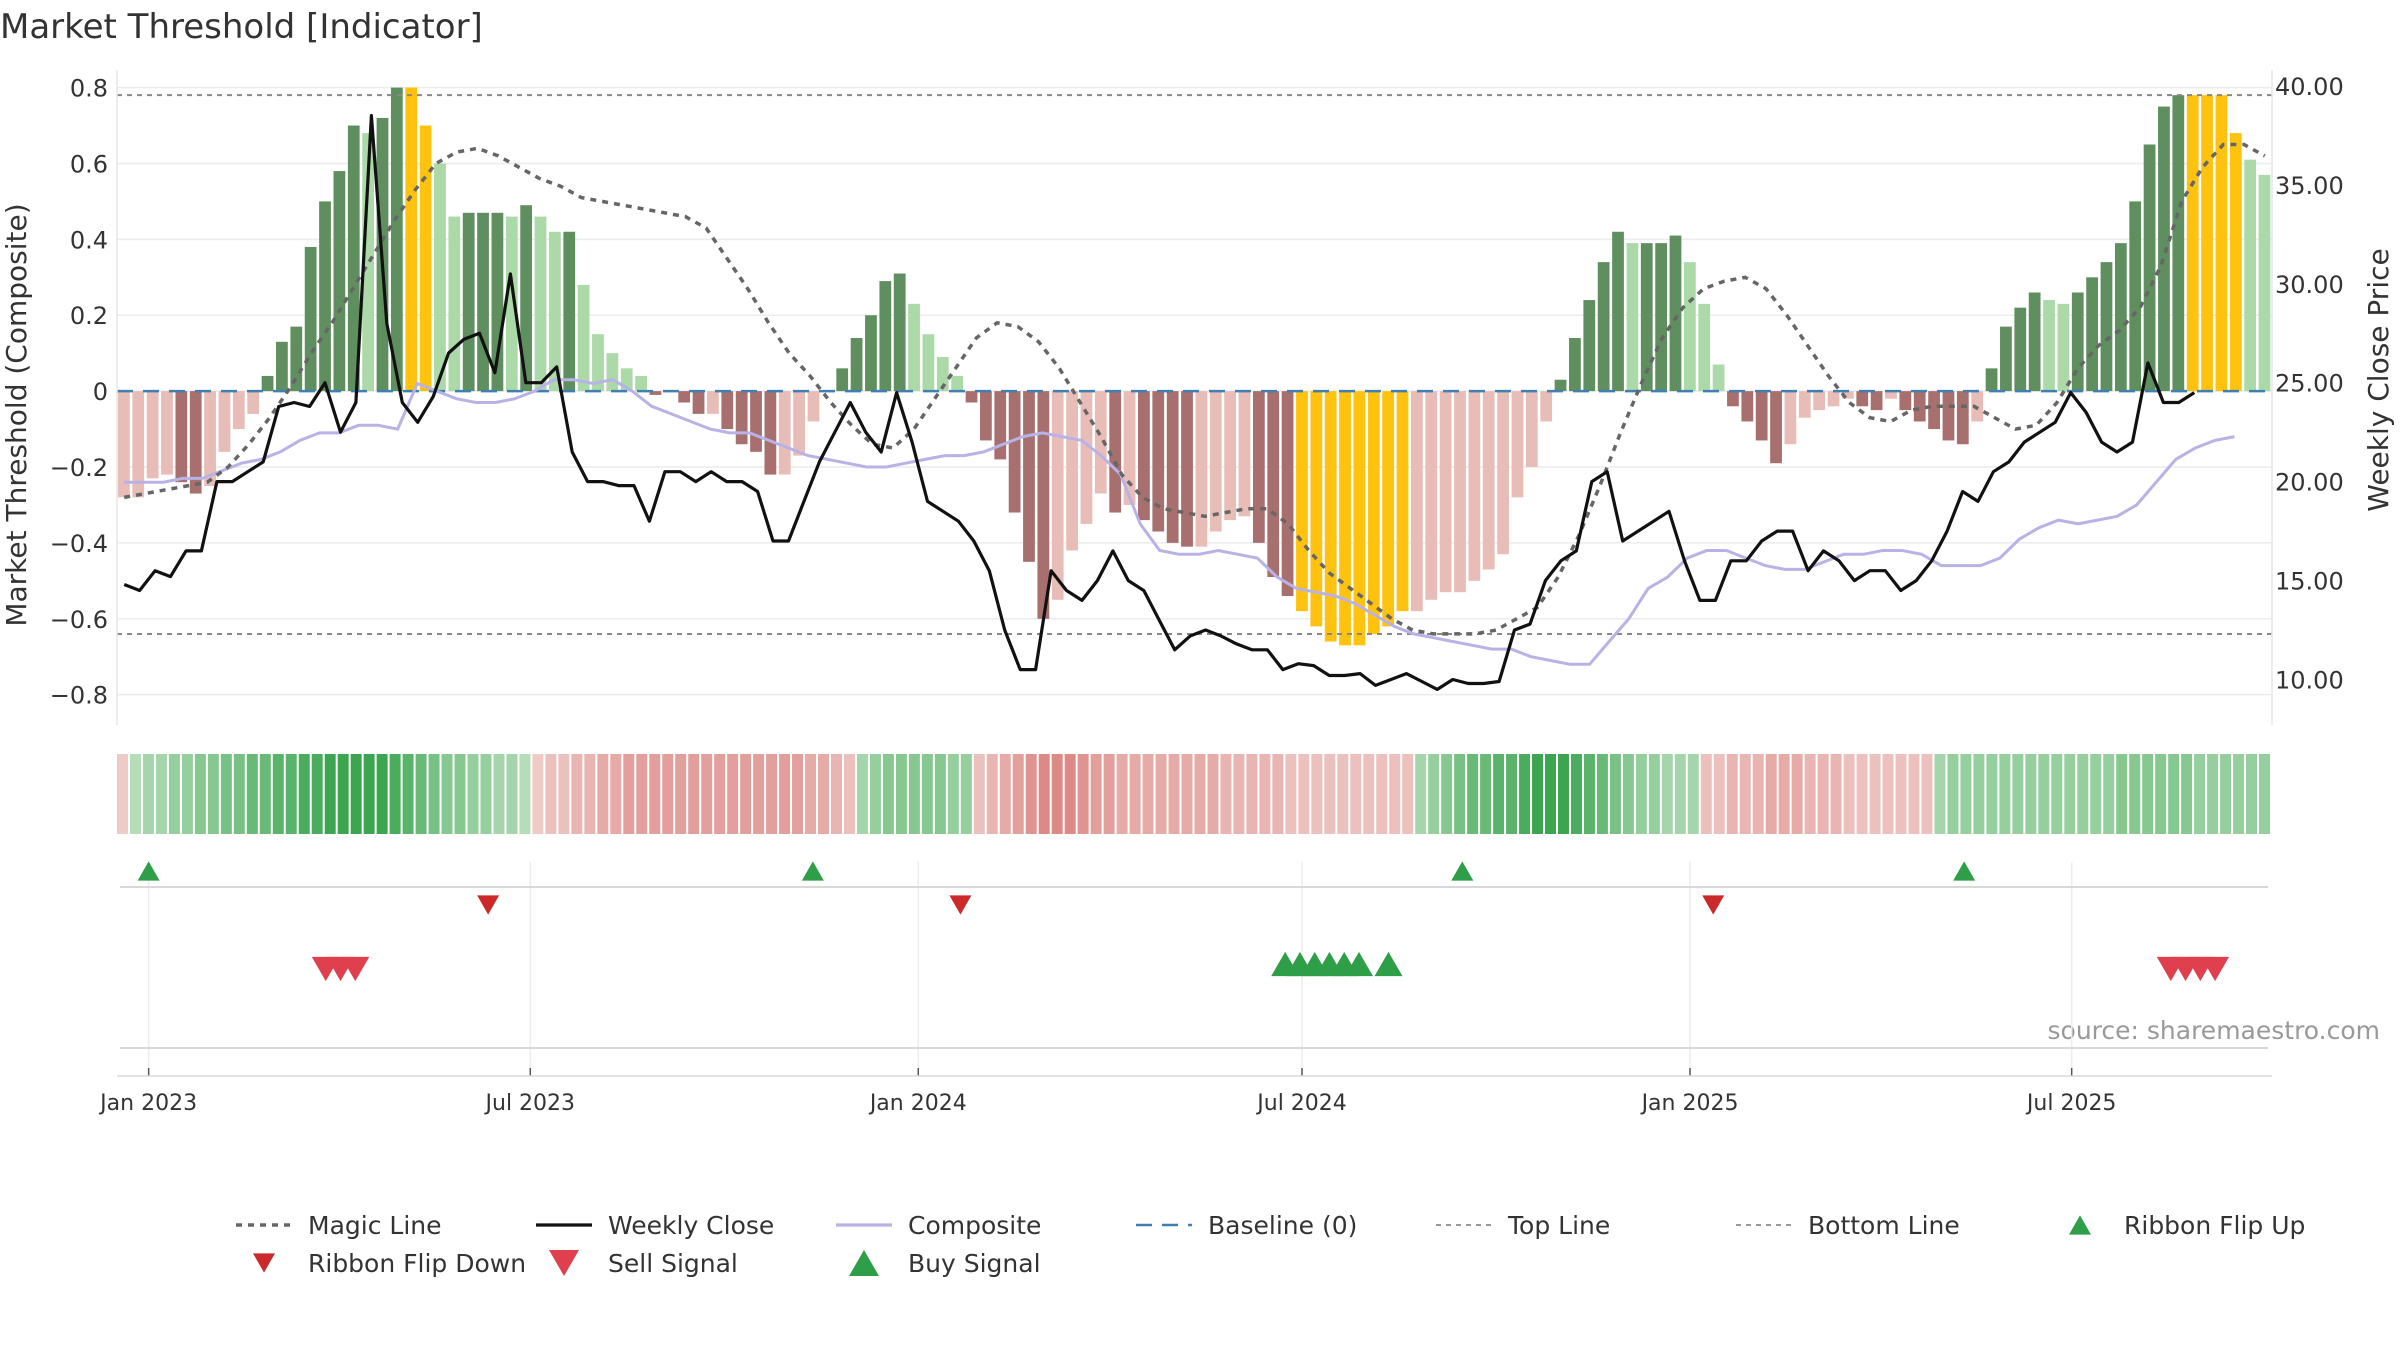 The height and width of the screenshot is (1354, 2400). What do you see at coordinates (2215, 969) in the screenshot?
I see `sell-signal-marker` at bounding box center [2215, 969].